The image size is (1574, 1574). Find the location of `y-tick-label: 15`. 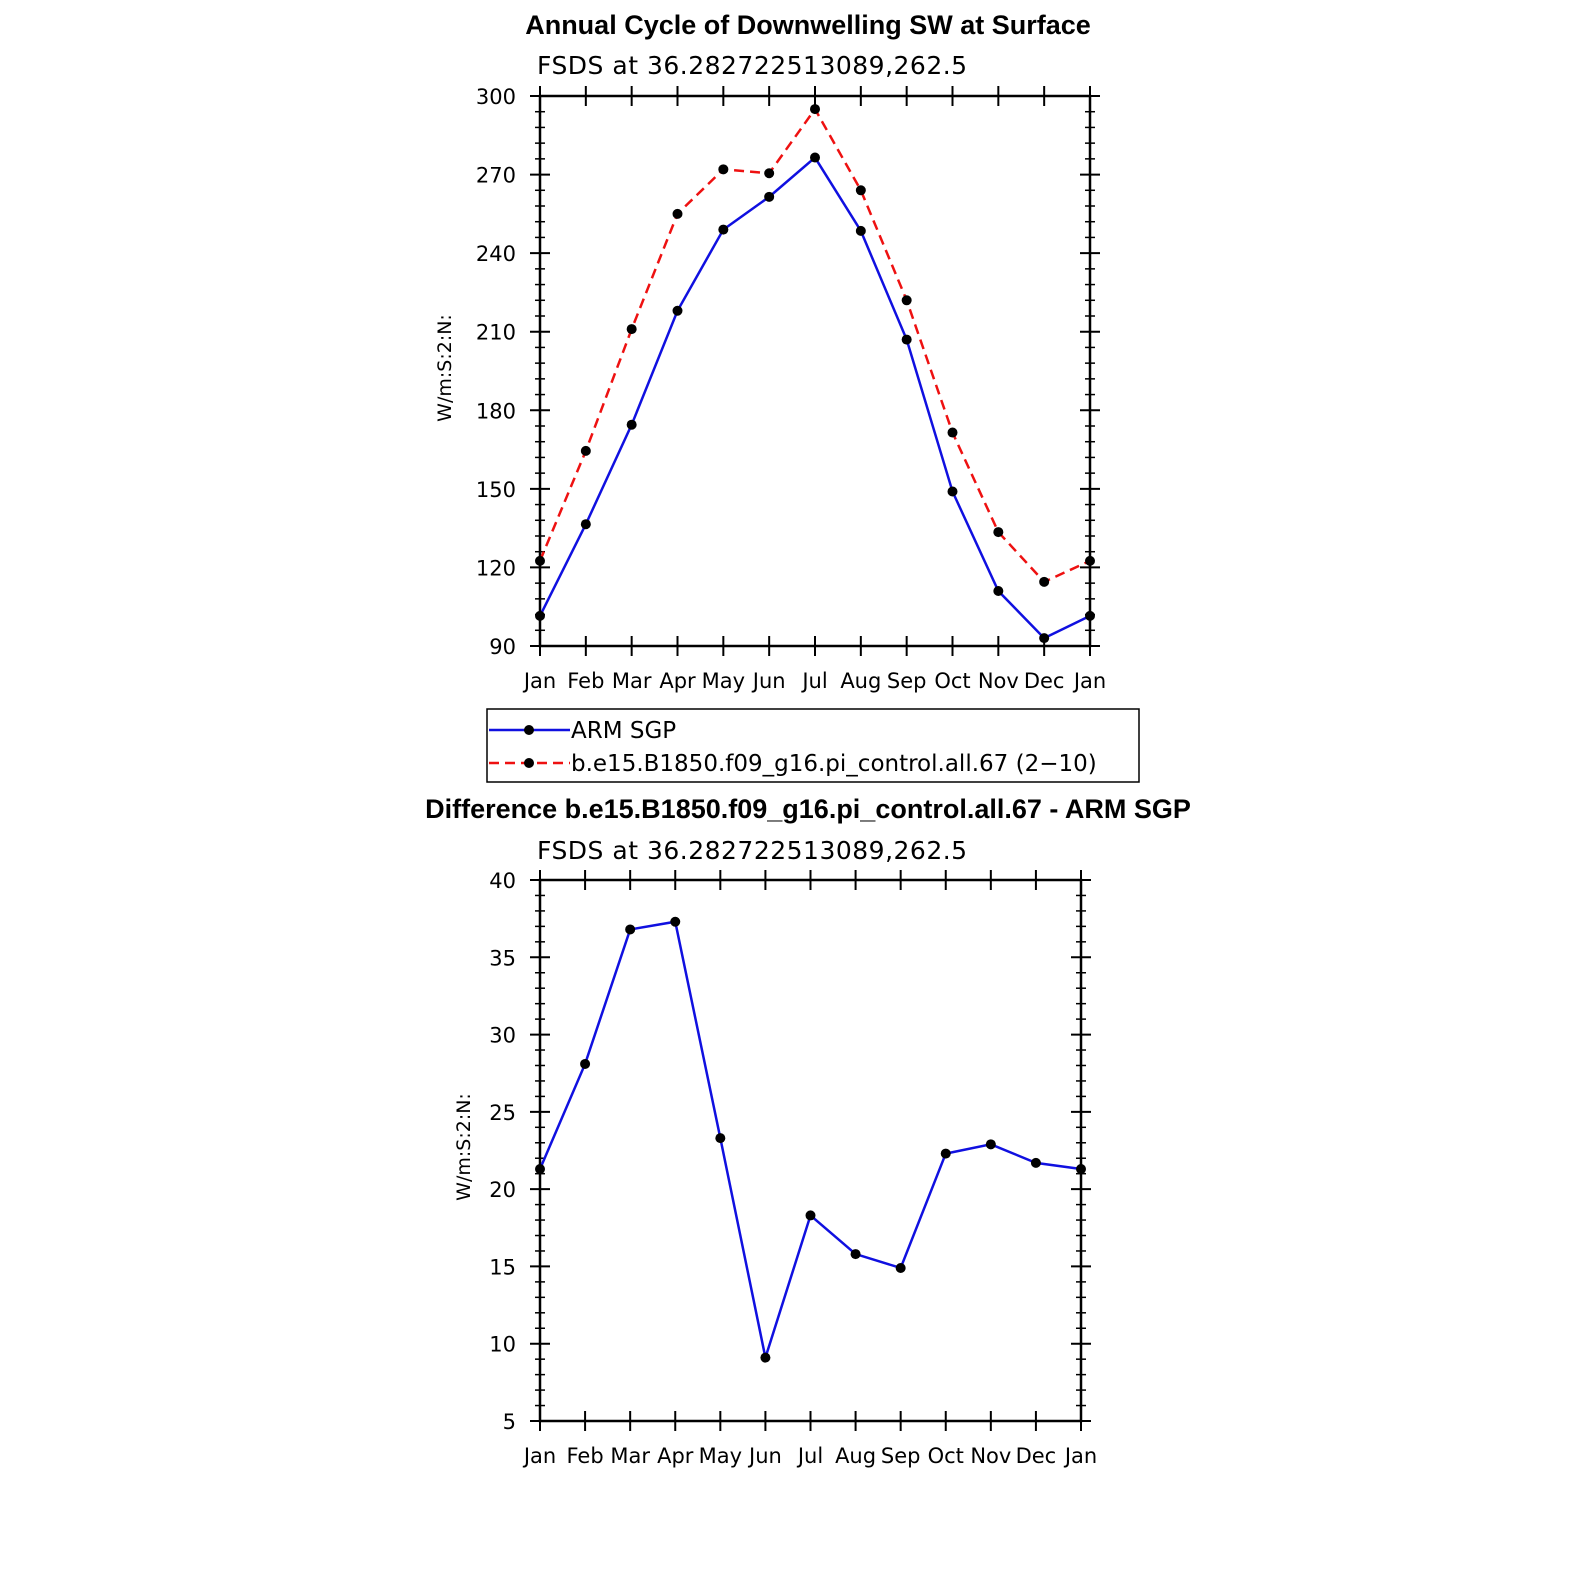

y-tick-label: 15 is located at coordinates (502, 1267).